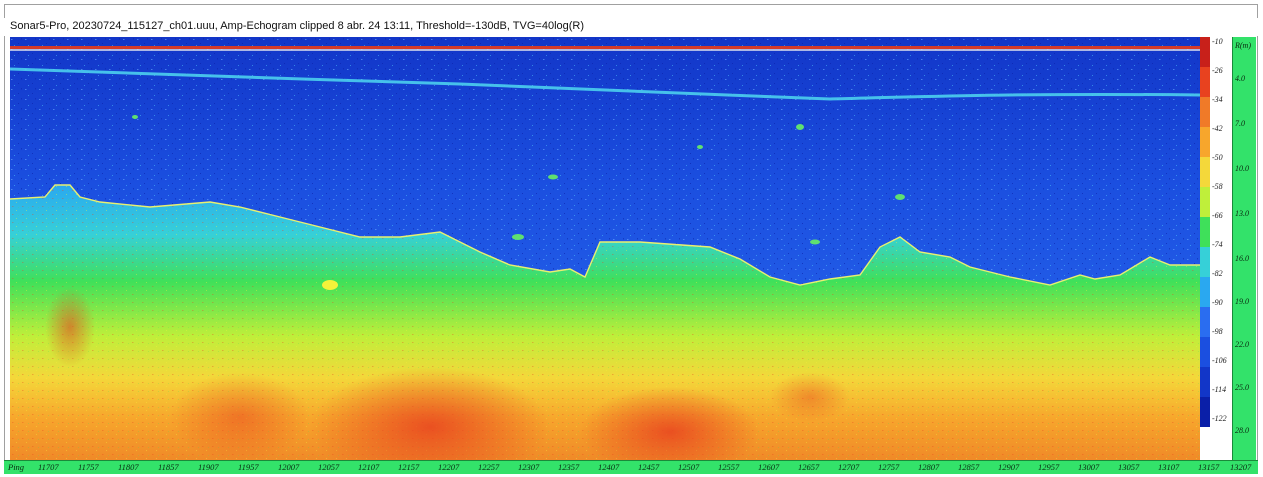  I want to click on depth-label: 13.0, so click(1242, 213).